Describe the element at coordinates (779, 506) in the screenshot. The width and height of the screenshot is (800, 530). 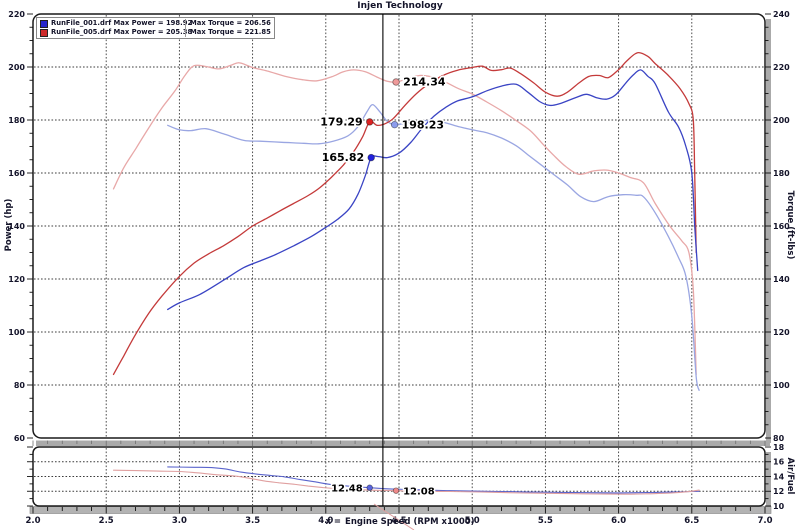
I see `af-tick-label: 10` at that location.